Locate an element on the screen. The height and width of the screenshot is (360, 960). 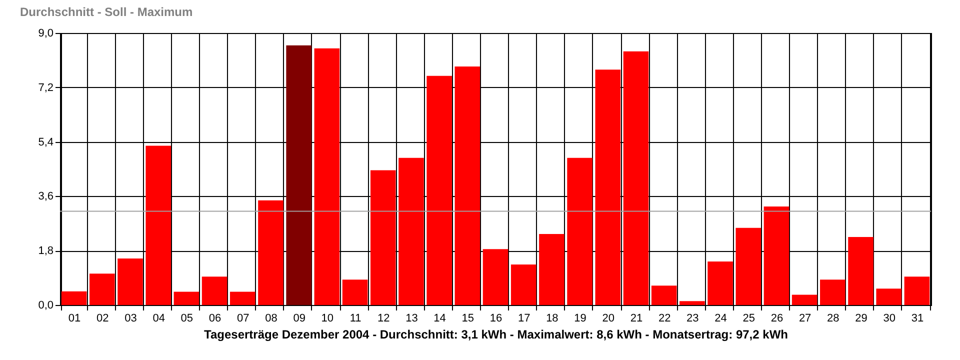
x-tick-label: 10 is located at coordinates (327, 318).